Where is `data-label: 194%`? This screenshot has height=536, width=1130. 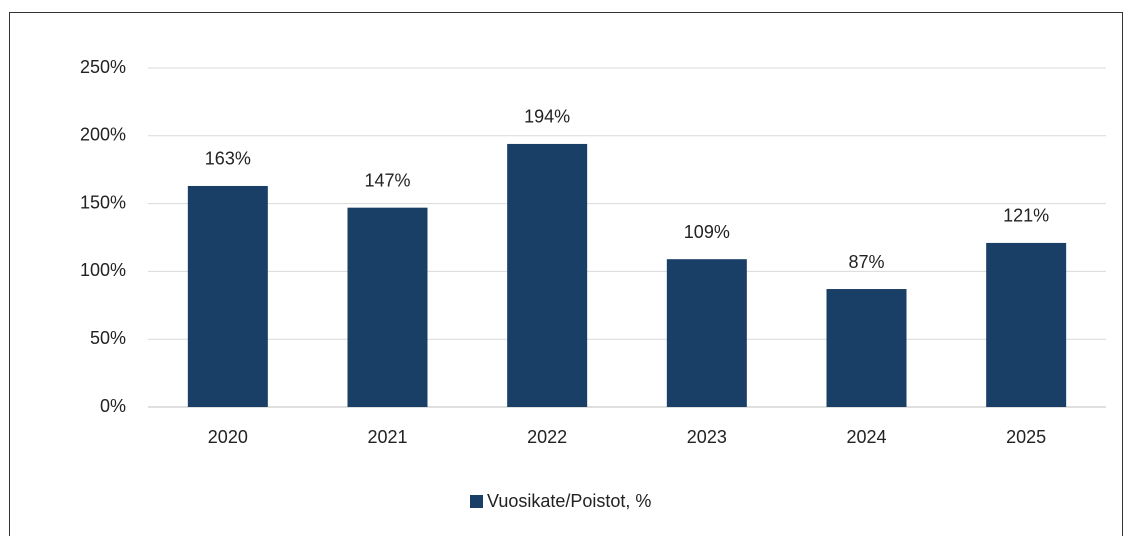
data-label: 194% is located at coordinates (547, 117).